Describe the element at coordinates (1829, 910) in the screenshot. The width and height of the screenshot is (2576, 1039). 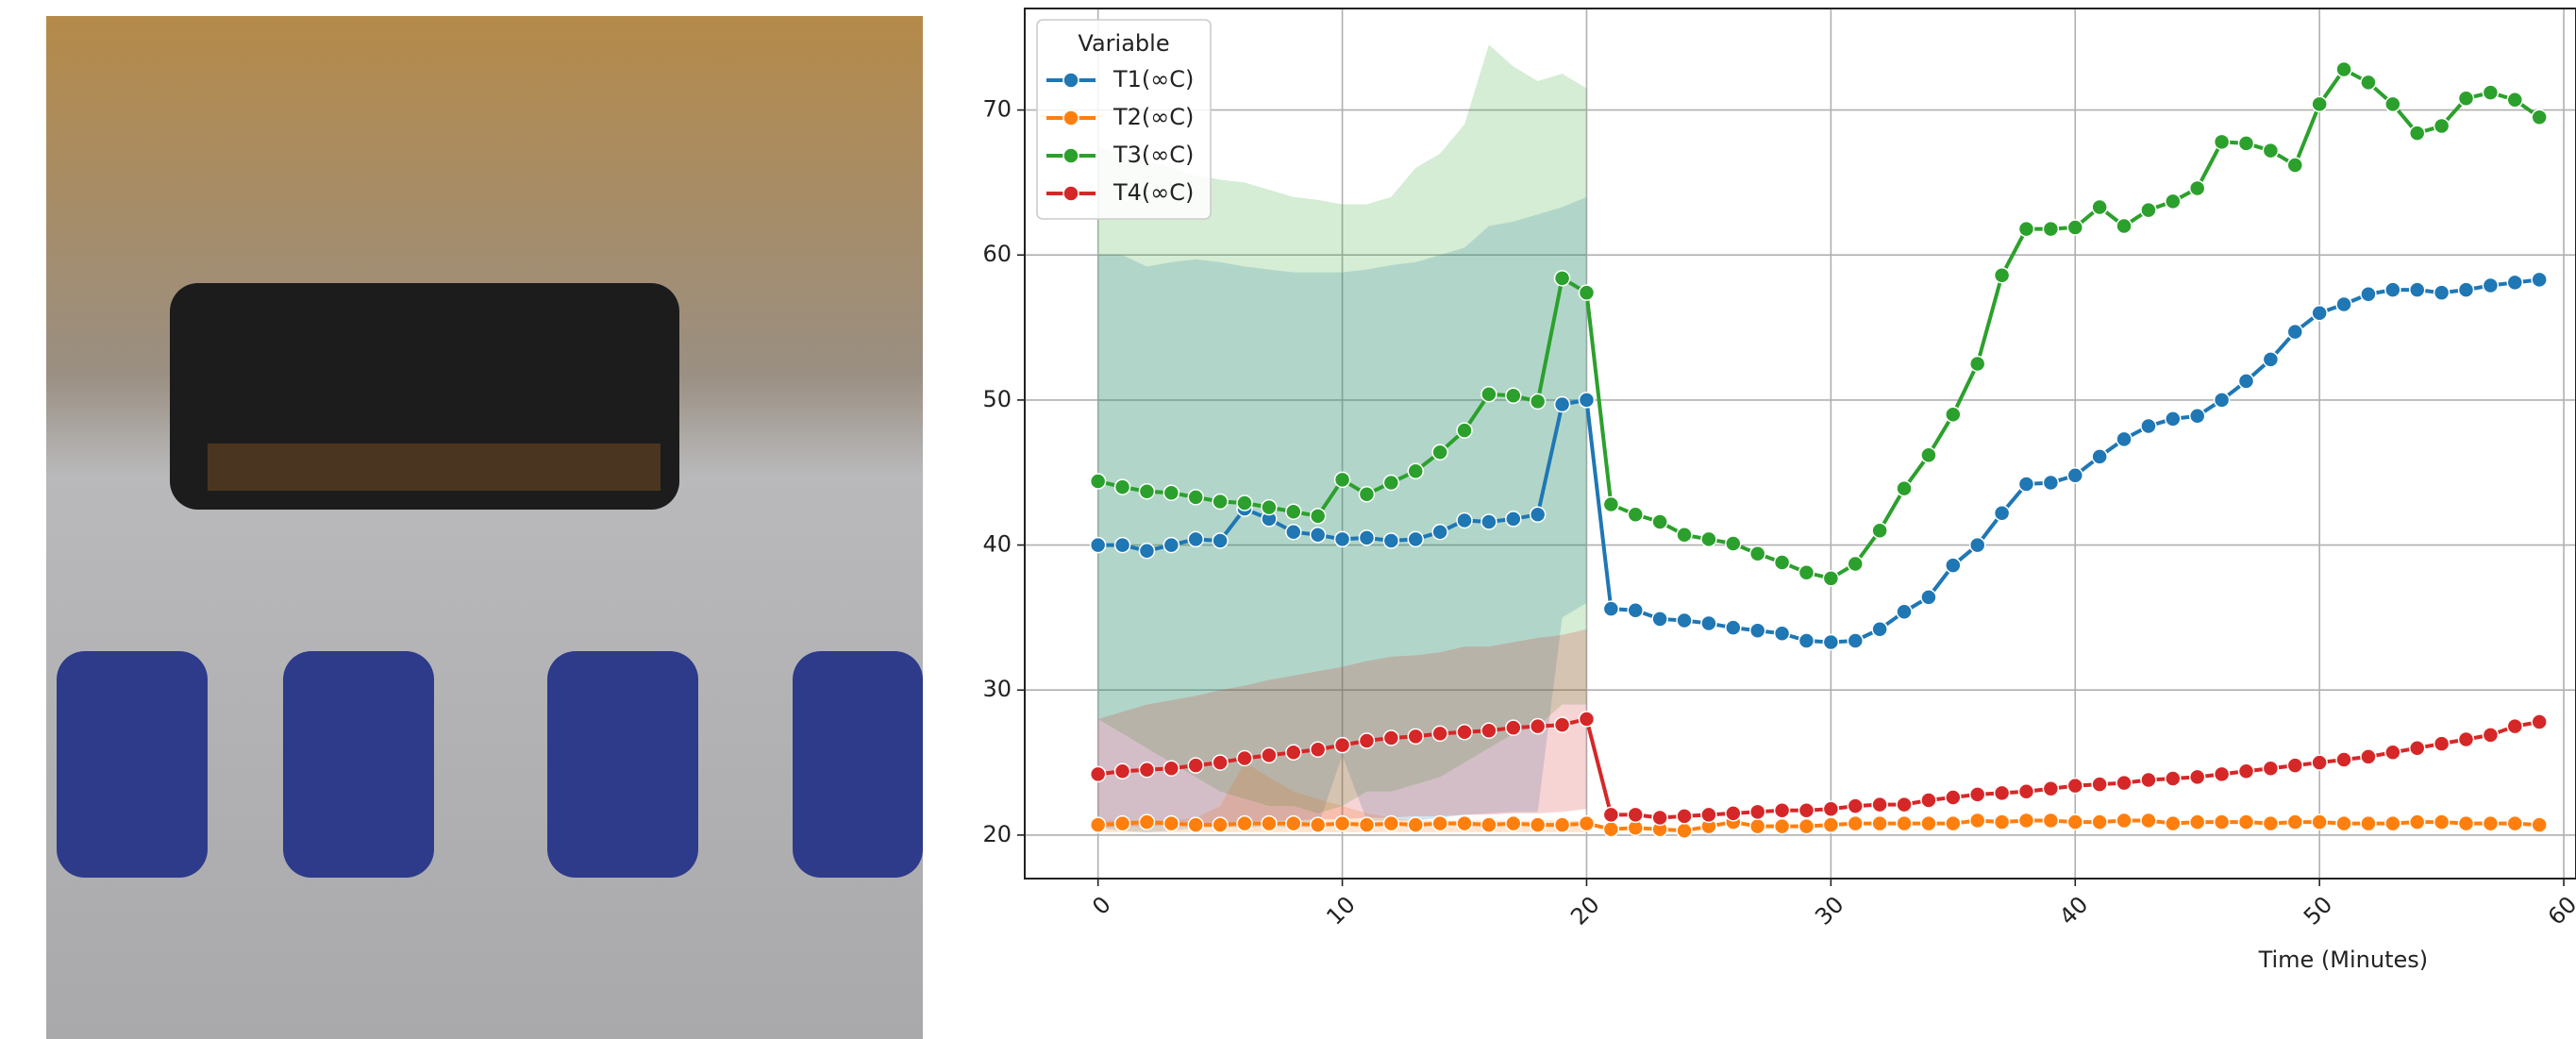
I see `x-tick-label: 30` at that location.